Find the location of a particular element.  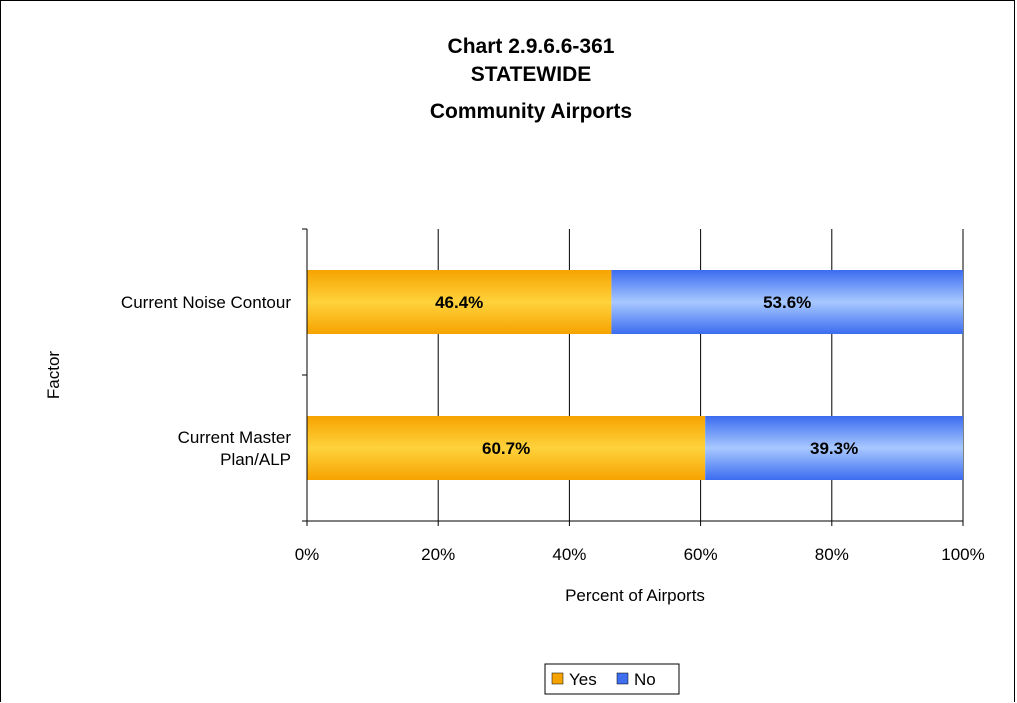

chart-title-line: Chart 2.9.6.6-361 is located at coordinates (531, 46).